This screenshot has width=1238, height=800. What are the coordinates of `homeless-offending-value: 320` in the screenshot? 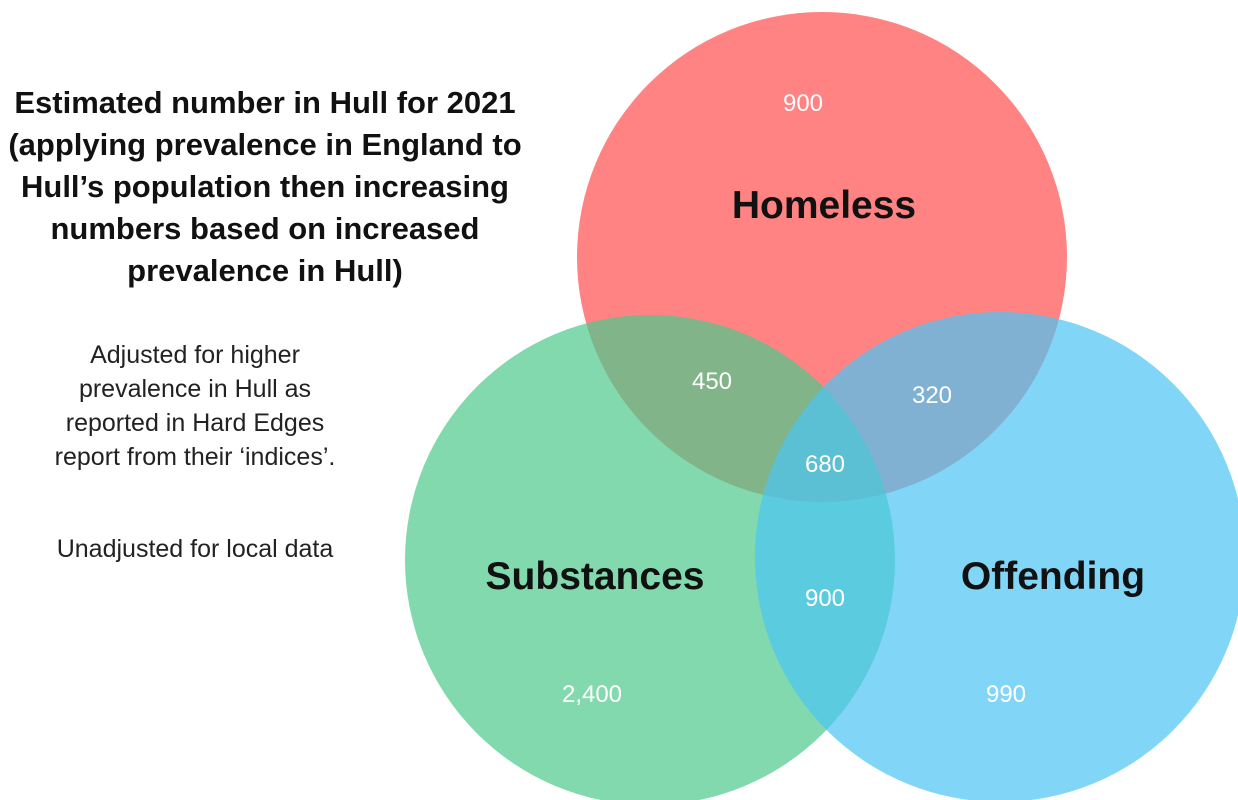 It's located at (932, 395).